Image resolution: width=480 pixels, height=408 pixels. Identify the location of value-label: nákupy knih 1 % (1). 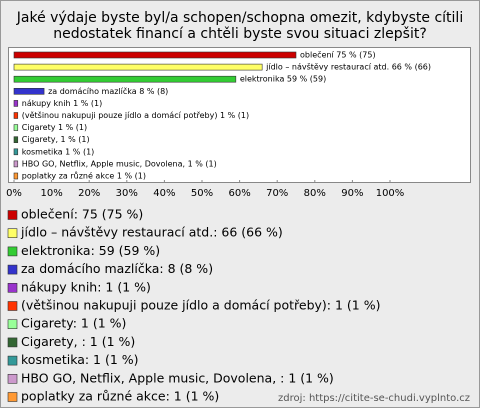
(62, 103).